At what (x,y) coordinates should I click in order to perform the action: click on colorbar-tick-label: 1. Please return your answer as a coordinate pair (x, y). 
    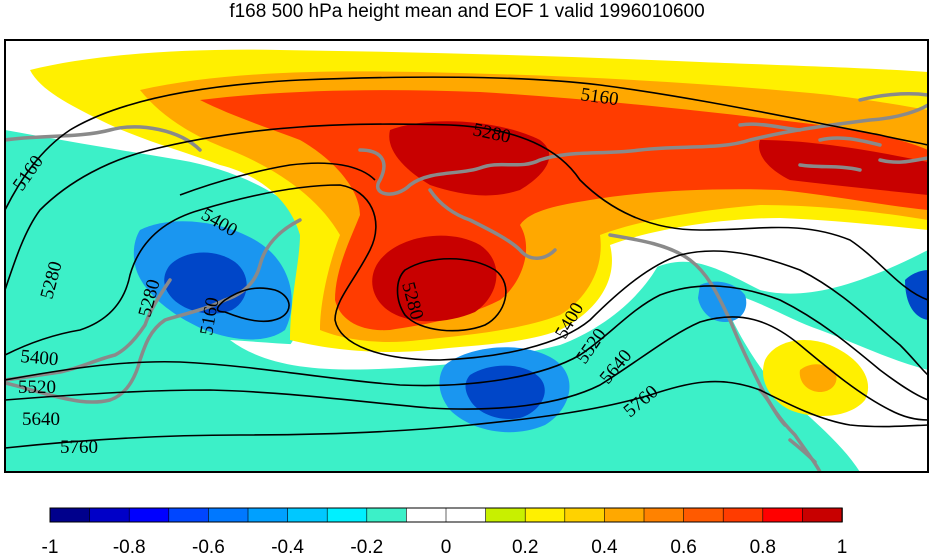
    Looking at the image, I should click on (842, 547).